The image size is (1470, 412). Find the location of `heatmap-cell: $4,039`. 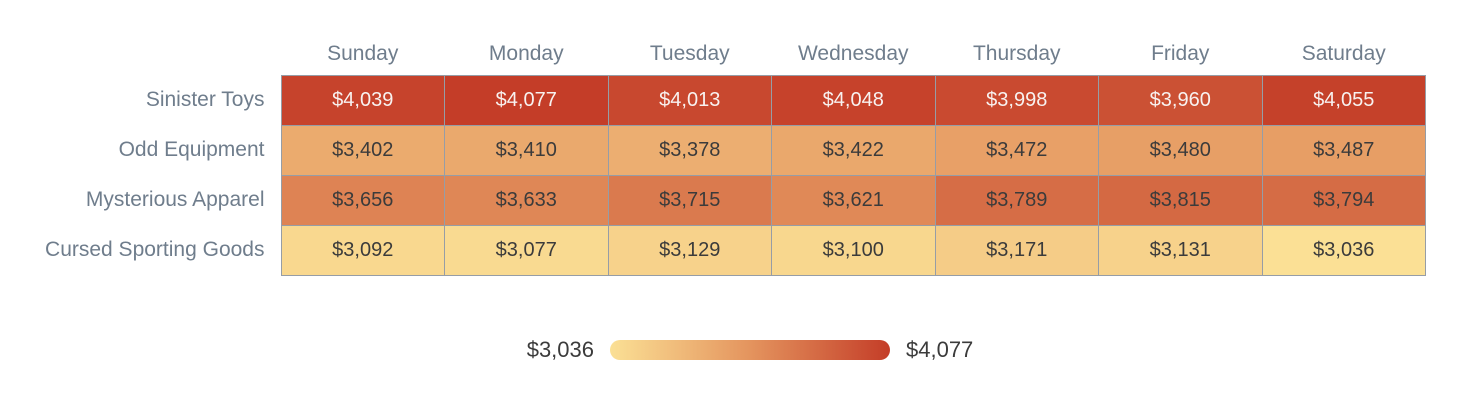

heatmap-cell: $4,039 is located at coordinates (362, 100).